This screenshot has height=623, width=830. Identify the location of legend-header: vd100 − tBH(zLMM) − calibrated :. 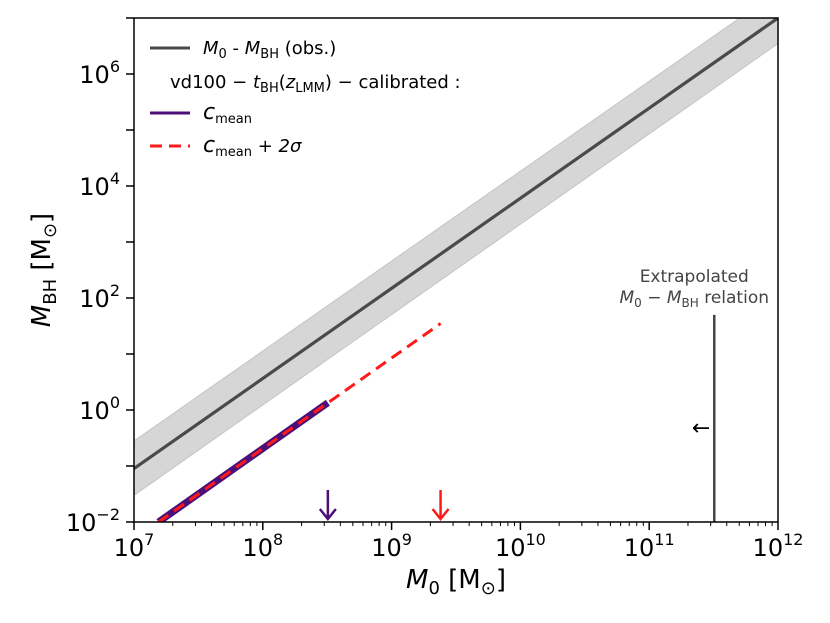
(315, 84).